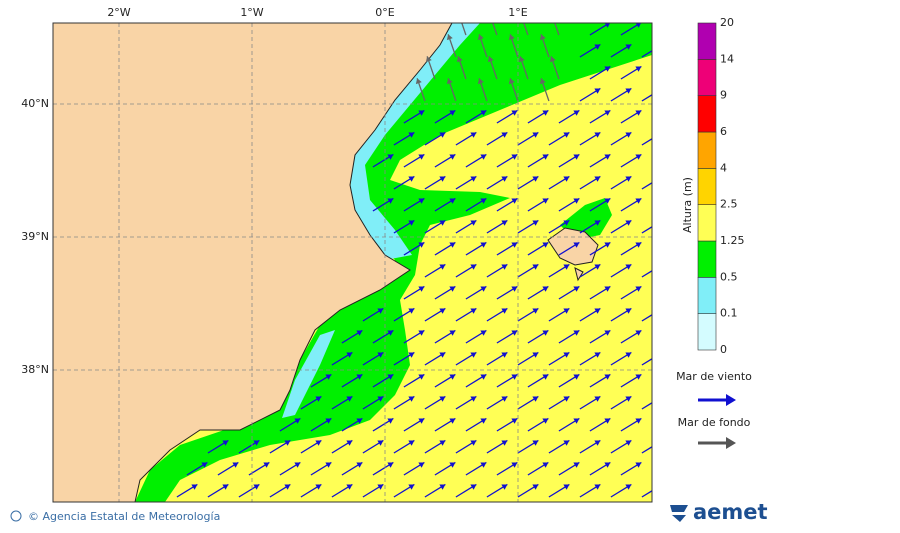  What do you see at coordinates (723, 131) in the screenshot?
I see `colorbar-tick-label: 6` at bounding box center [723, 131].